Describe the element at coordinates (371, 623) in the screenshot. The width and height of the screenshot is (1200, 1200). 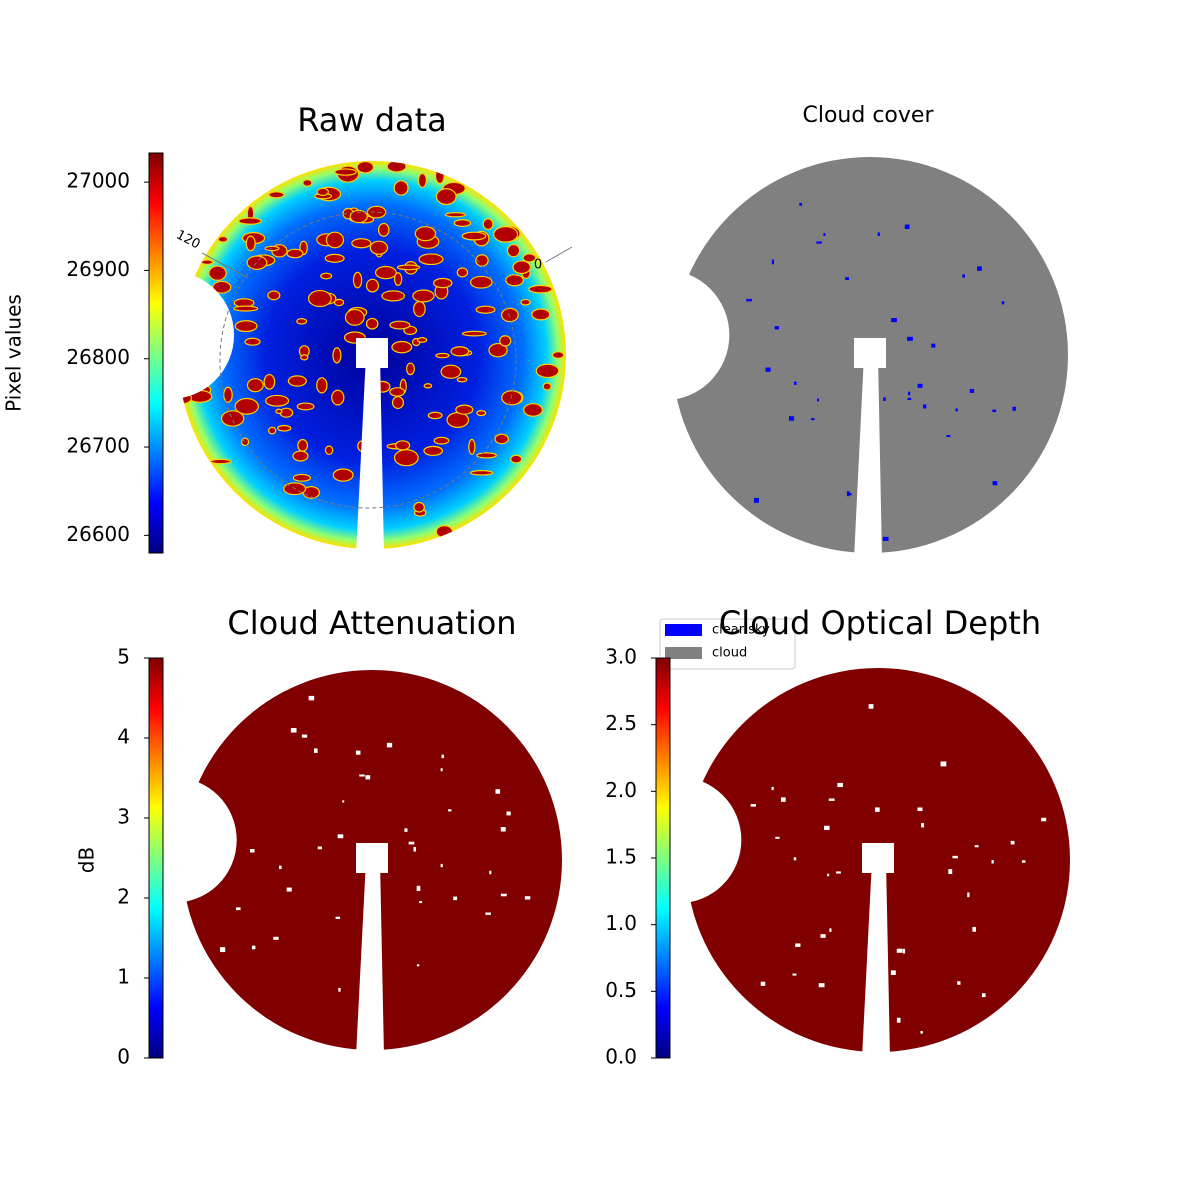
I see `panel-title: Cloud Attenuation` at that location.